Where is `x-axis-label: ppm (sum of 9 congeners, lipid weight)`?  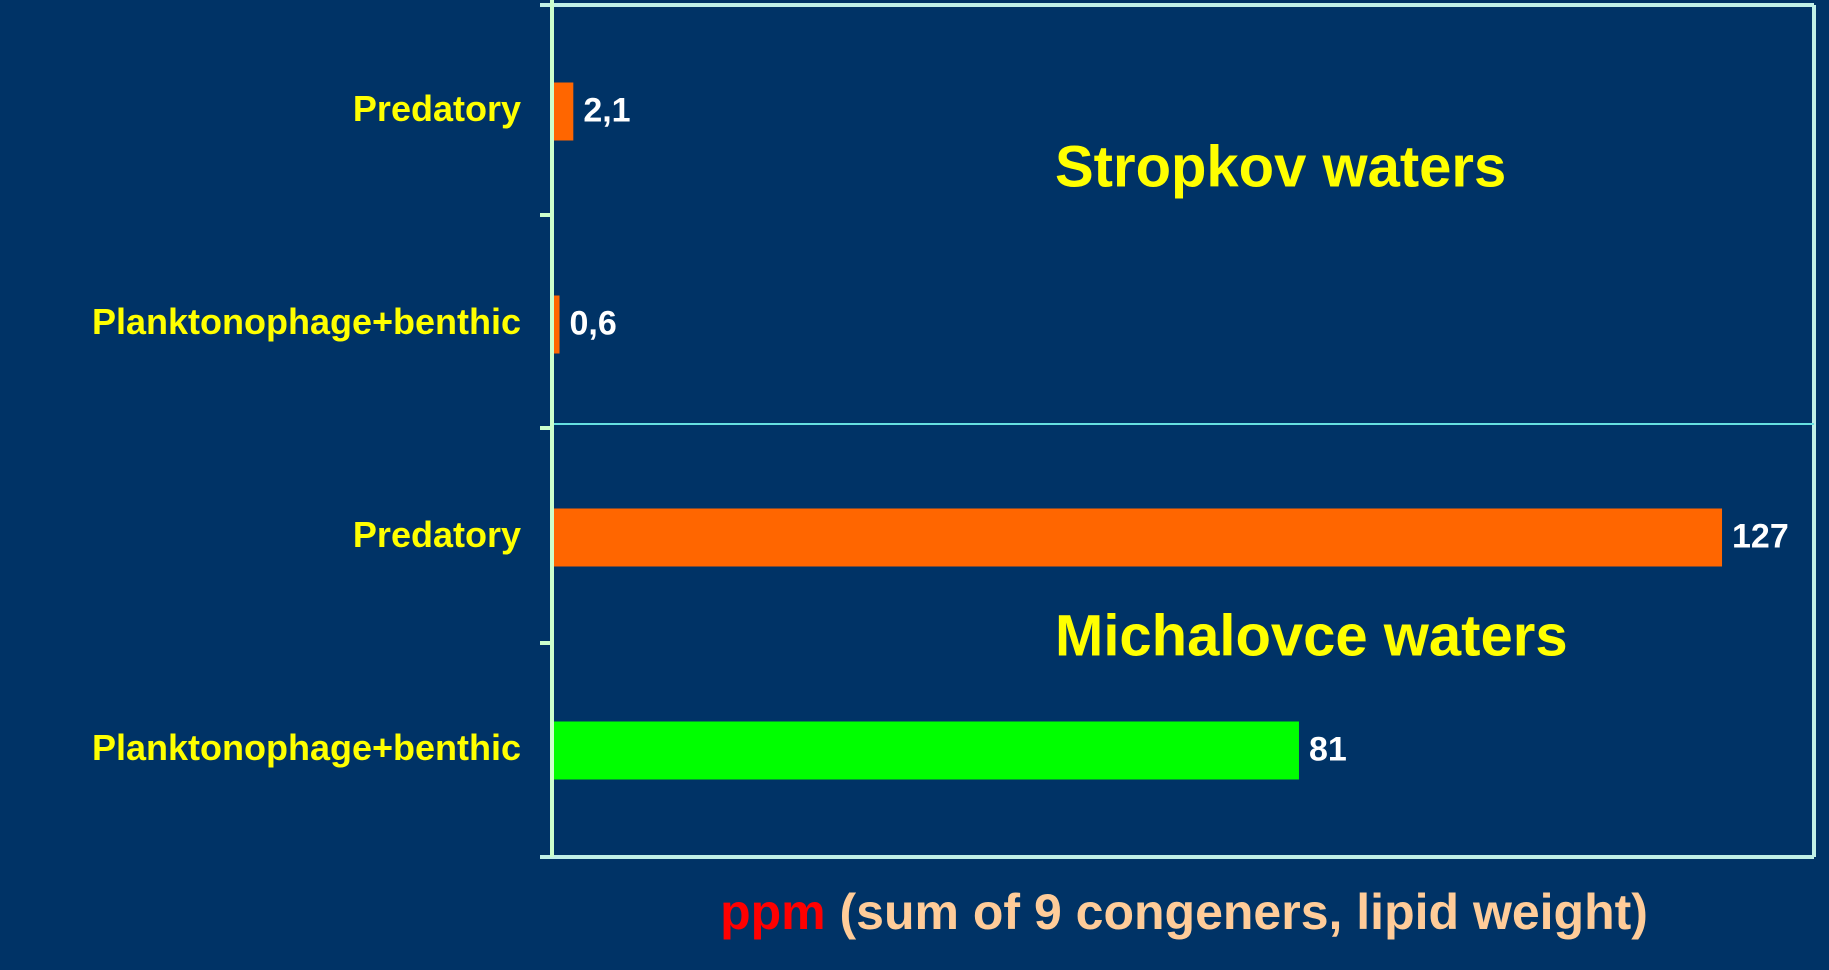
x-axis-label: ppm (sum of 9 congeners, lipid weight) is located at coordinates (1184, 912).